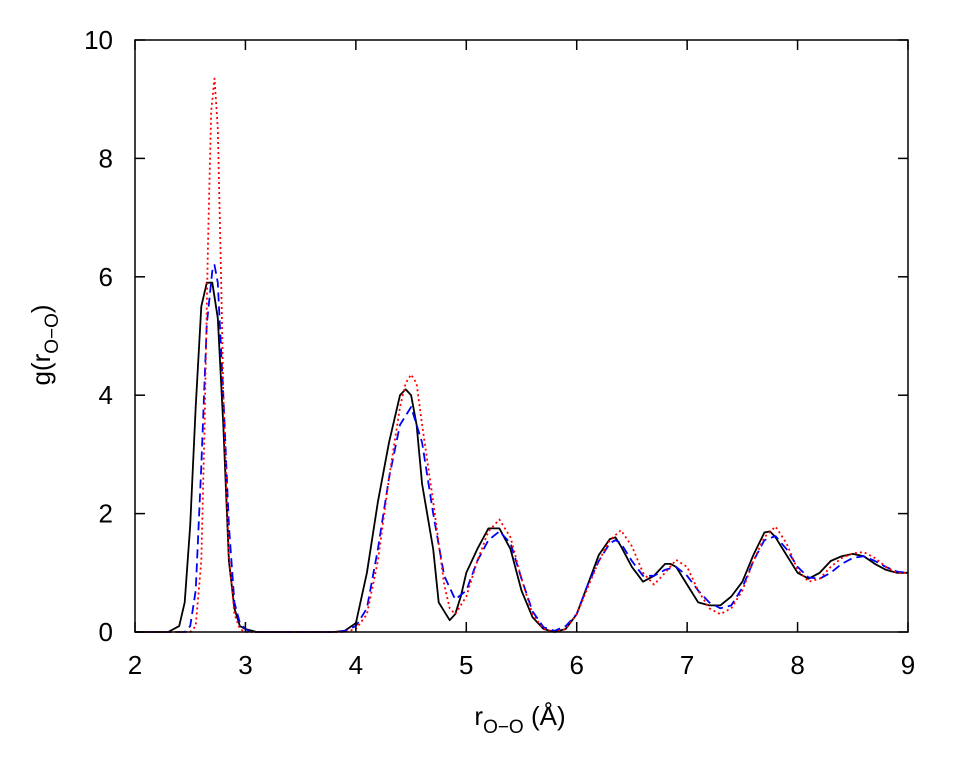 The width and height of the screenshot is (958, 766). I want to click on y-axis-title-subscript: O−O, so click(52, 333).